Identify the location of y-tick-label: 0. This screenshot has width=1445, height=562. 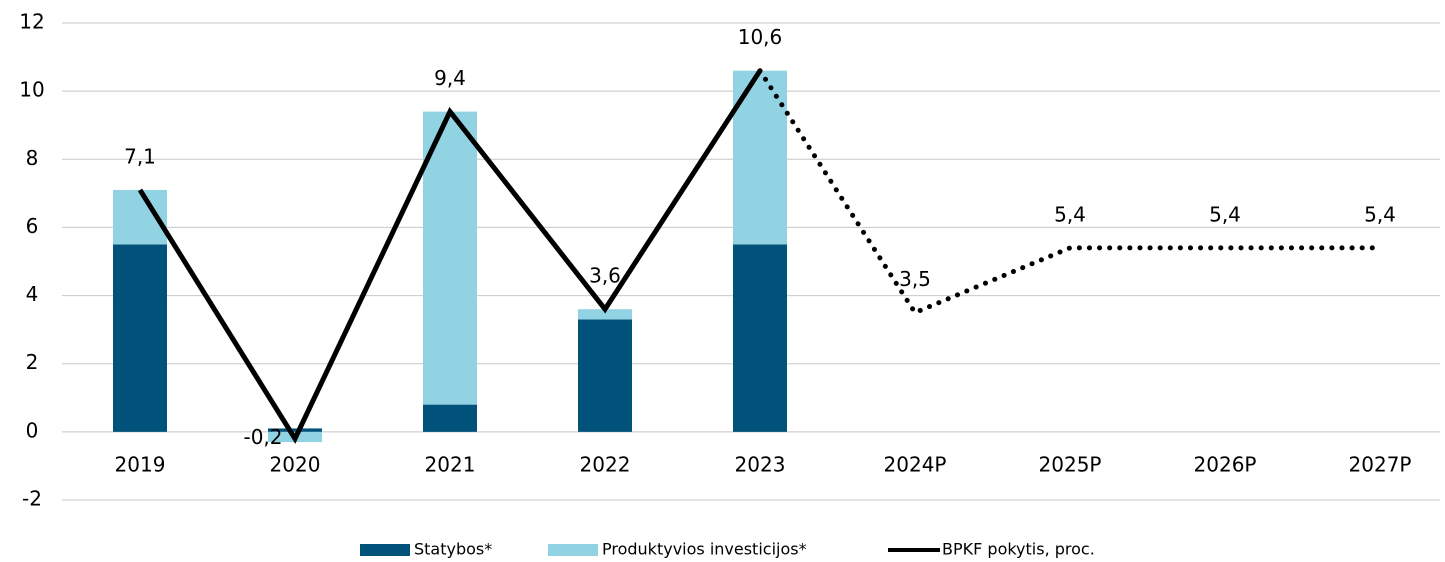
(32, 430).